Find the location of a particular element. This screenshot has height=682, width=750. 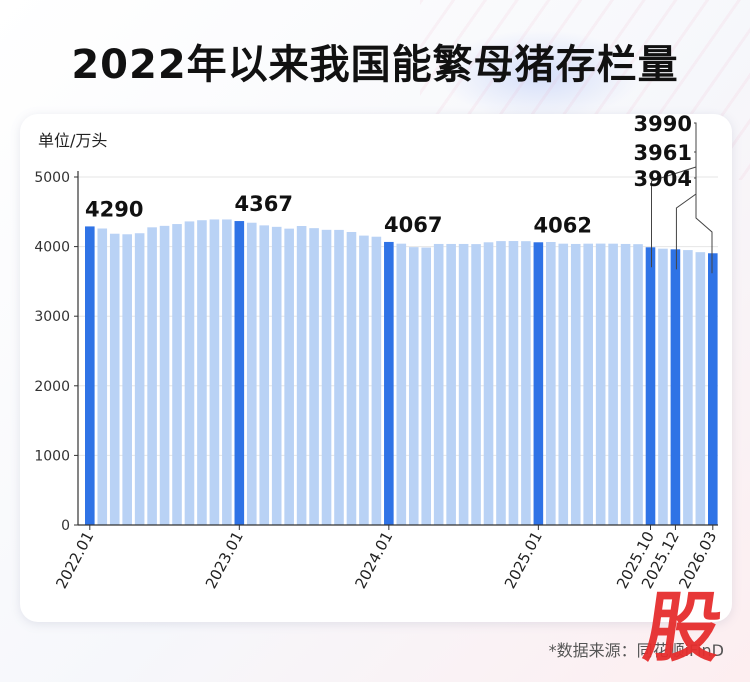

data-label: 4367 is located at coordinates (264, 204).